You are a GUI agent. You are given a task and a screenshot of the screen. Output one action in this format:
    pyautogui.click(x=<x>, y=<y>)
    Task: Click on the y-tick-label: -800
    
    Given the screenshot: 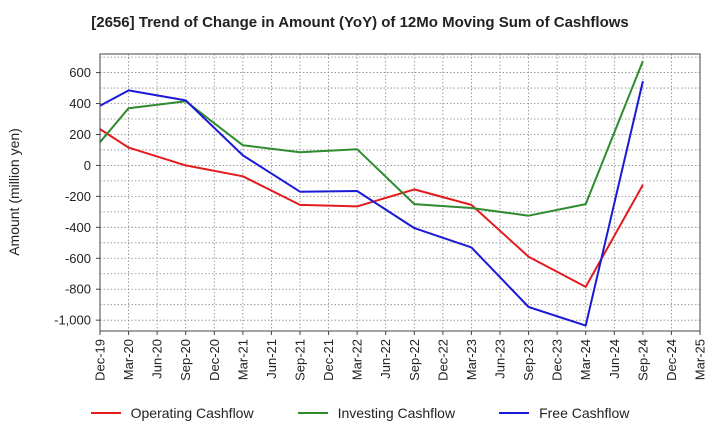 What is the action you would take?
    pyautogui.click(x=78, y=289)
    